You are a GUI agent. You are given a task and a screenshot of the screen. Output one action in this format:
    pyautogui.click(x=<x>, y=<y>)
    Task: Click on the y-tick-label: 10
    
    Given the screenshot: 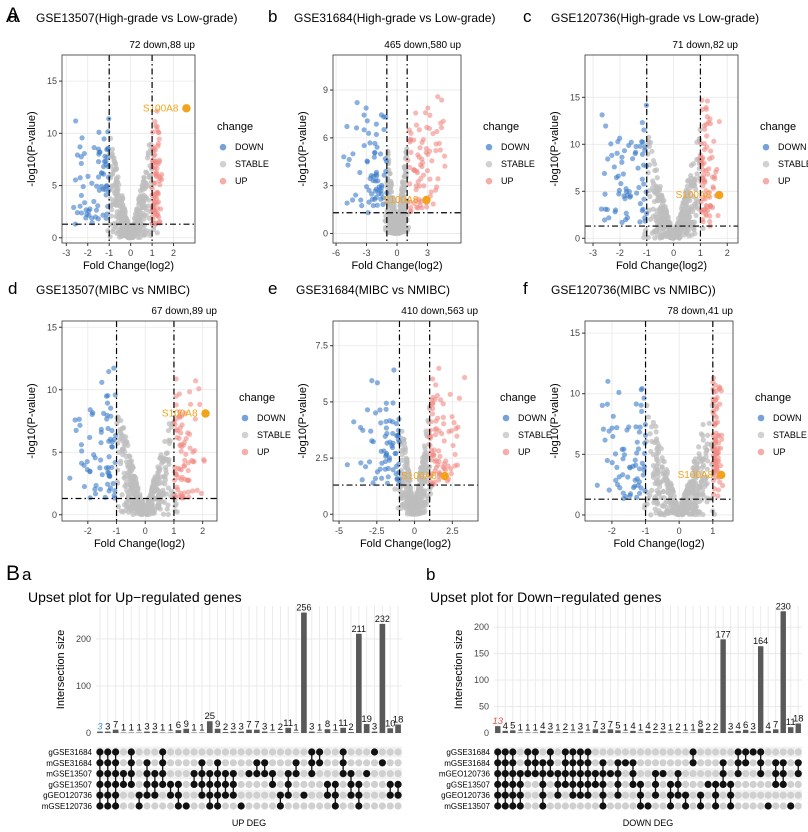 What is the action you would take?
    pyautogui.click(x=52, y=390)
    